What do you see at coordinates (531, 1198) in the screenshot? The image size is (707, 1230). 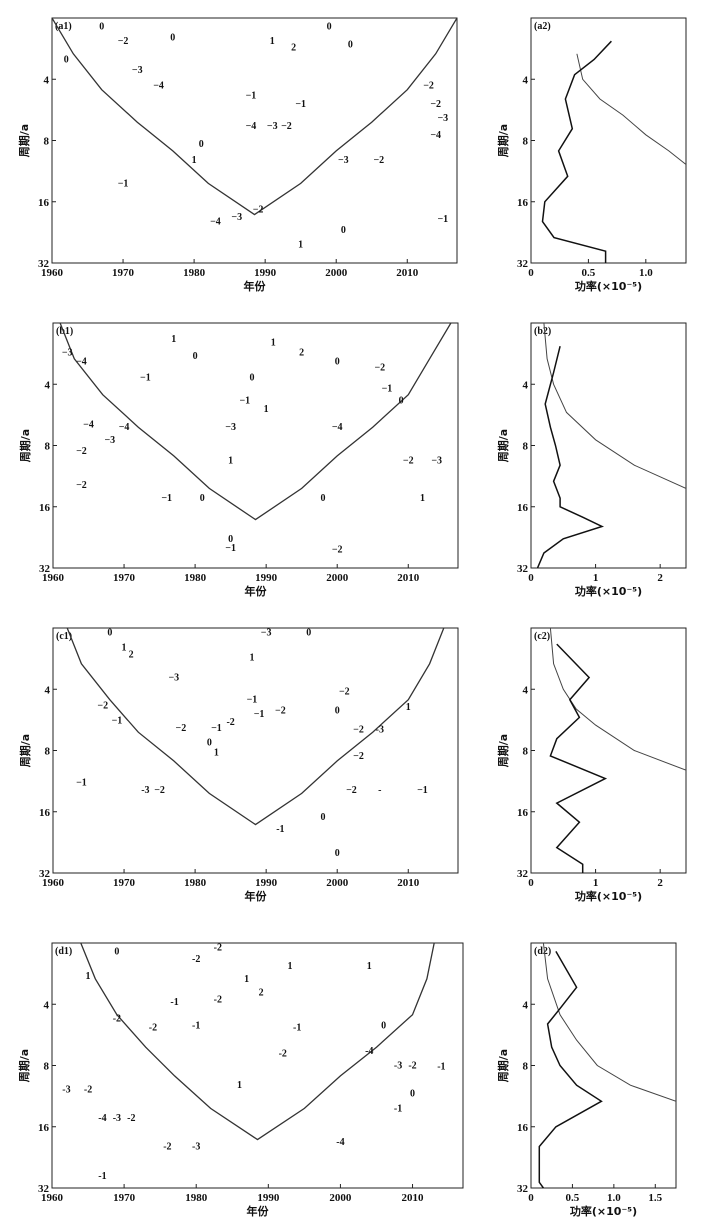 I see `x-tick-label: 0` at bounding box center [531, 1198].